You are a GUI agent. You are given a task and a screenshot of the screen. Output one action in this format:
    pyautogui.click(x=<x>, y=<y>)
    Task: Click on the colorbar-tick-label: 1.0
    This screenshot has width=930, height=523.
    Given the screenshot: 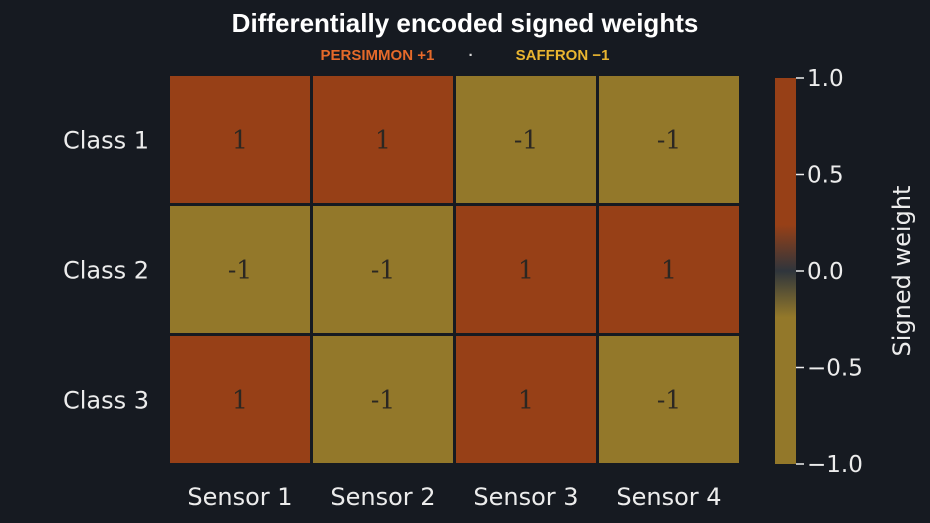 What is the action you would take?
    pyautogui.click(x=825, y=79)
    